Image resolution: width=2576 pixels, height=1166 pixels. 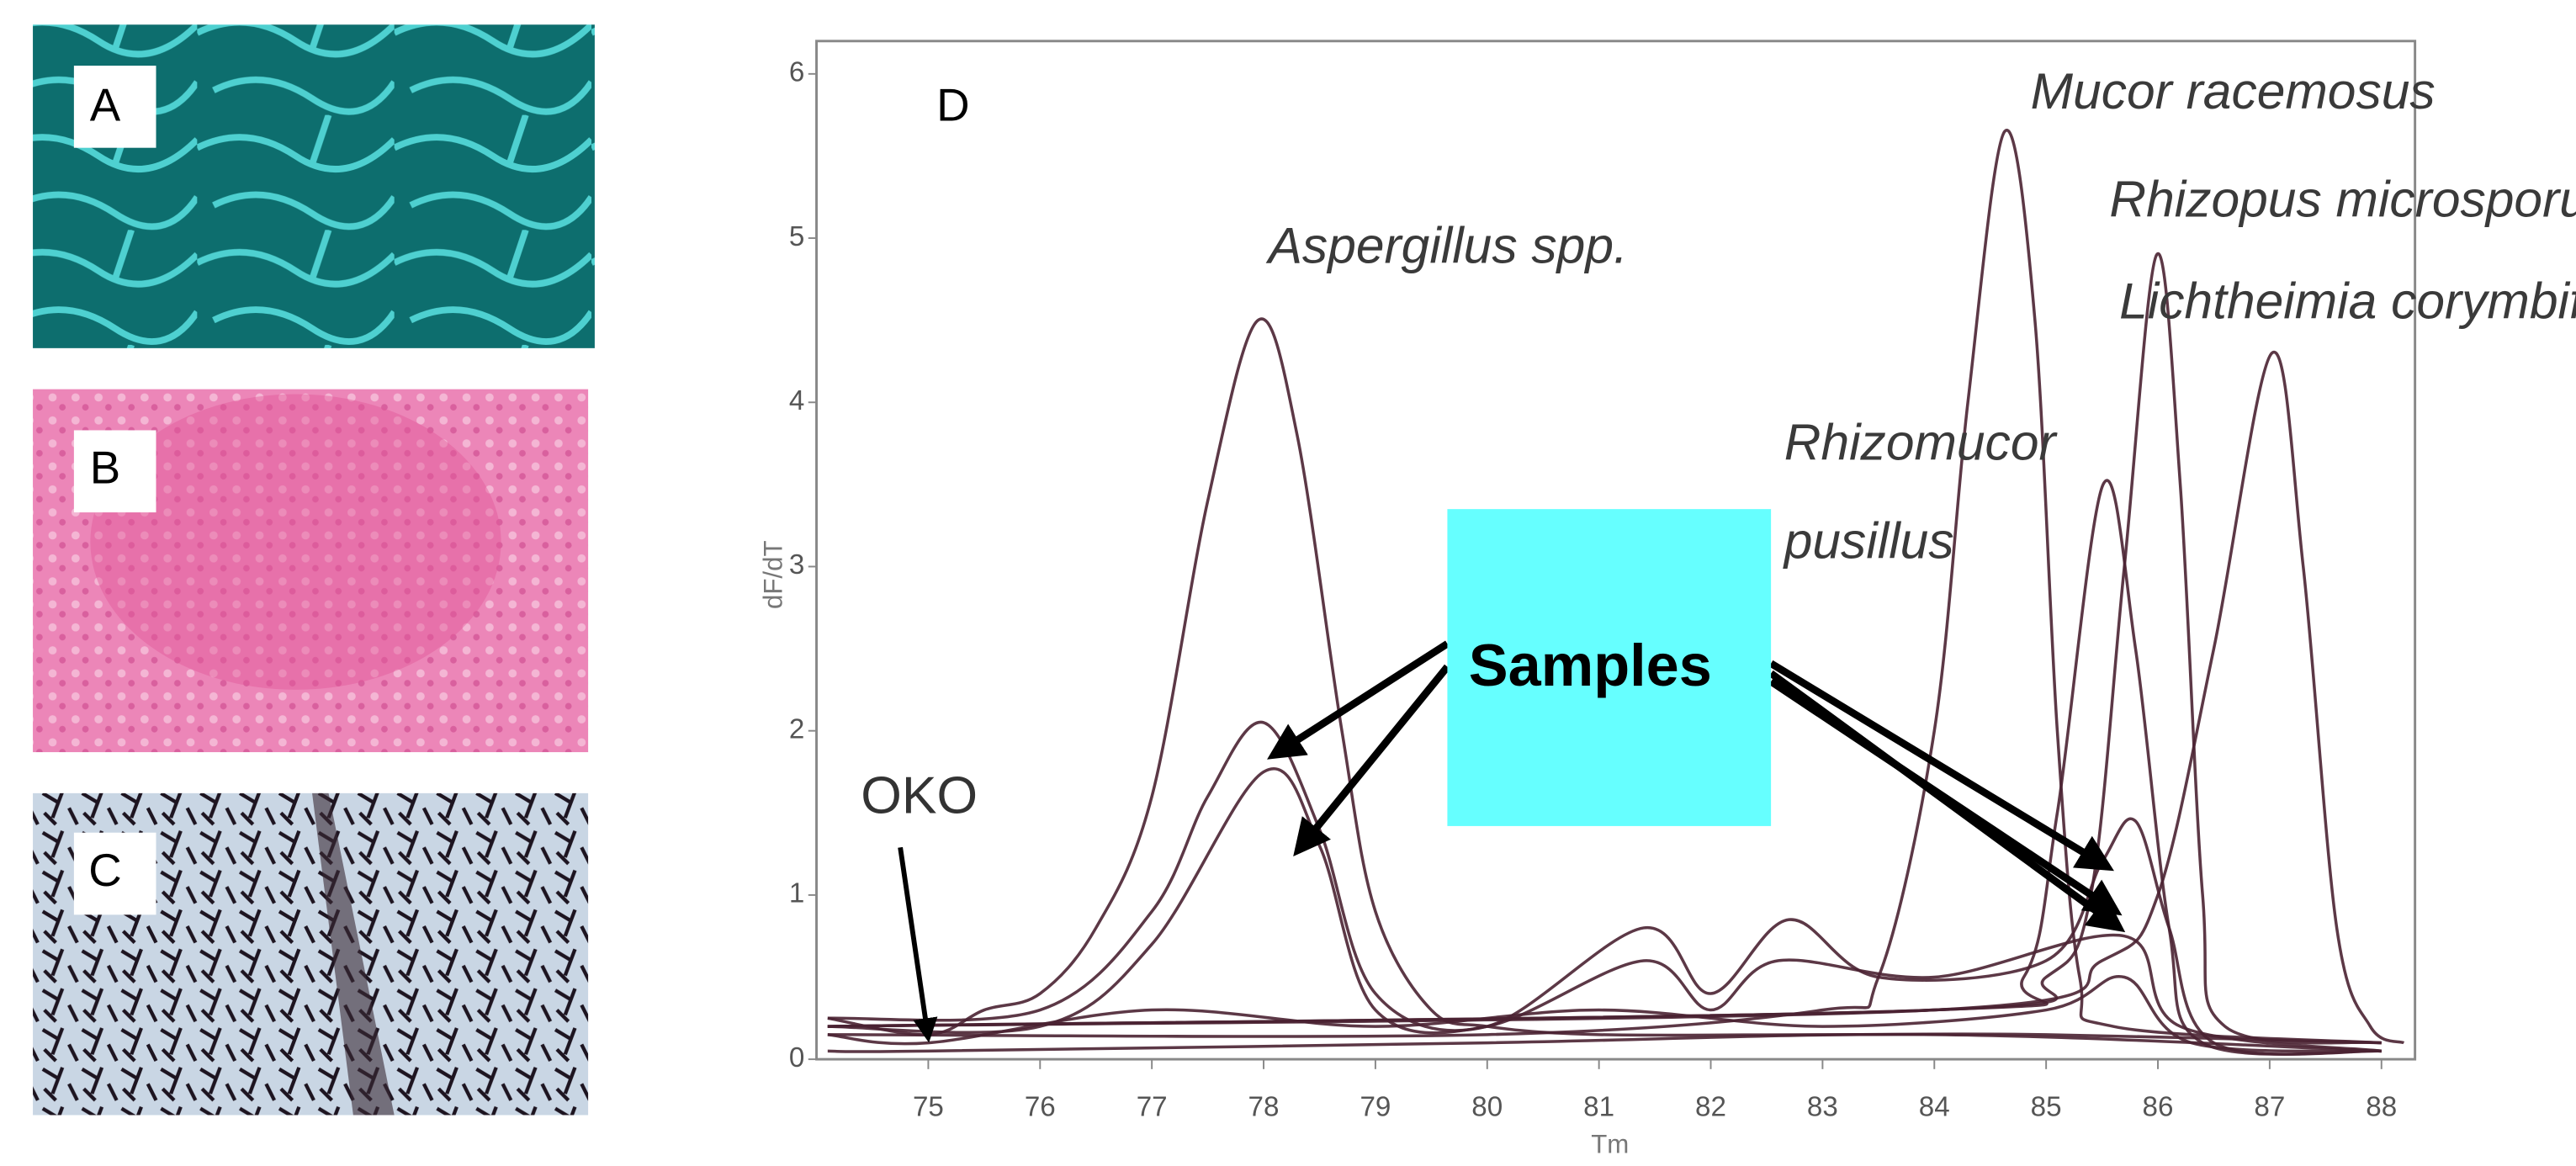 I want to click on series-label: Lichtheimia corymbifera, so click(x=2347, y=301).